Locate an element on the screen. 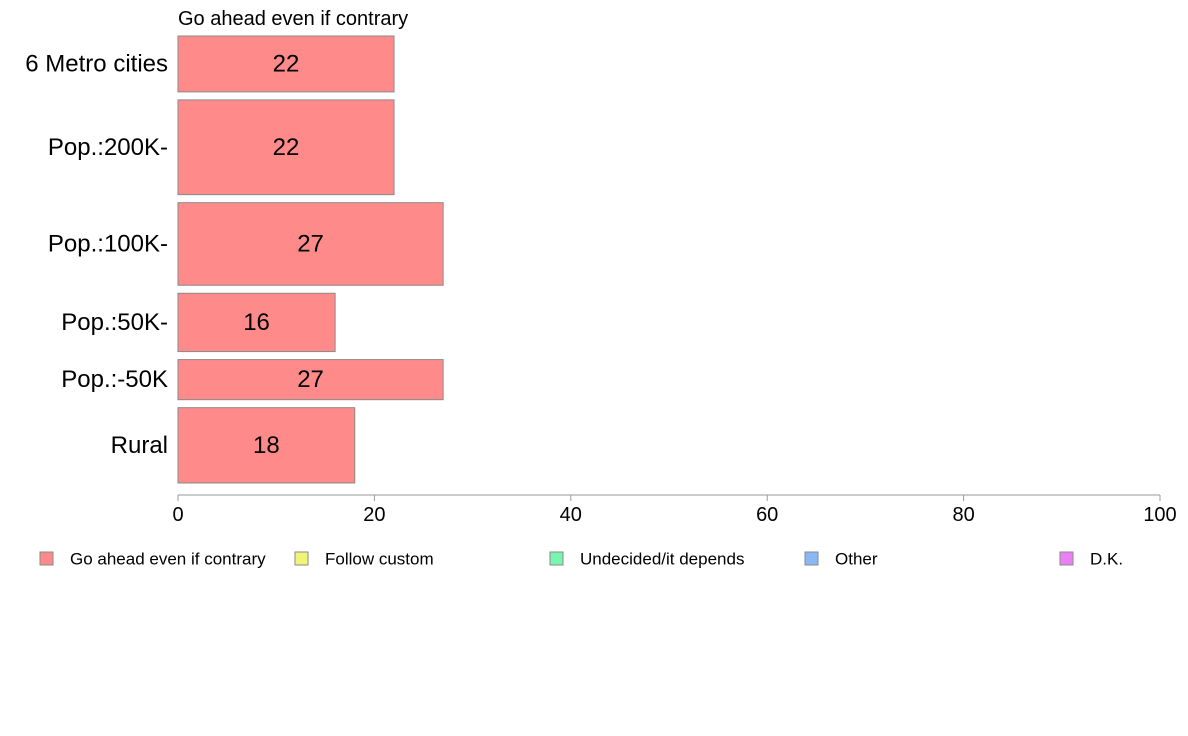 The width and height of the screenshot is (1188, 736). legend-label: D.K. is located at coordinates (1106, 559).